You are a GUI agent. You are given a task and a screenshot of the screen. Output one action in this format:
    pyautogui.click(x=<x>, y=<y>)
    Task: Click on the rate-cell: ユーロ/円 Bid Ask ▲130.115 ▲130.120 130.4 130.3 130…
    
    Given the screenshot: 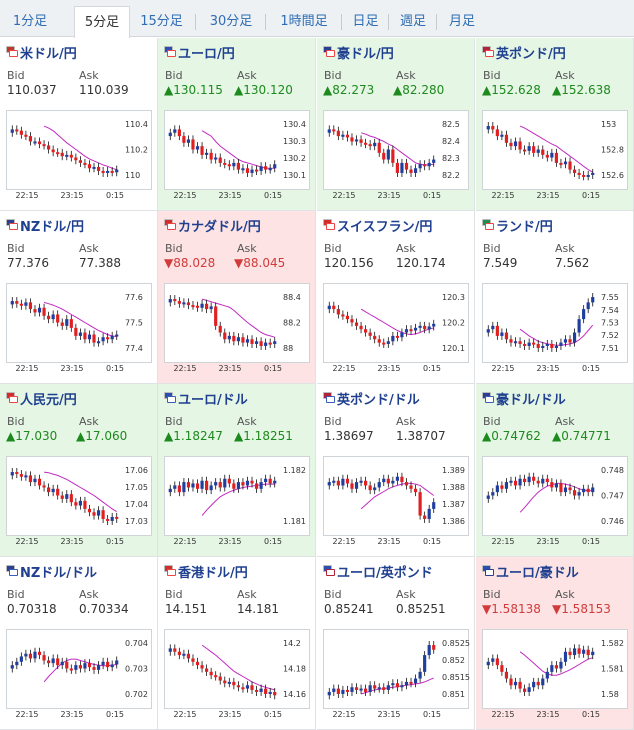 What is the action you would take?
    pyautogui.click(x=237, y=124)
    